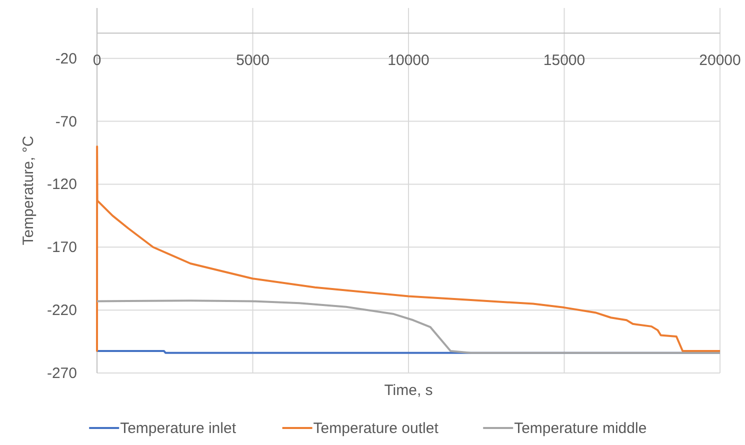 The height and width of the screenshot is (445, 745). I want to click on legend-label: Temperature inlet, so click(178, 428).